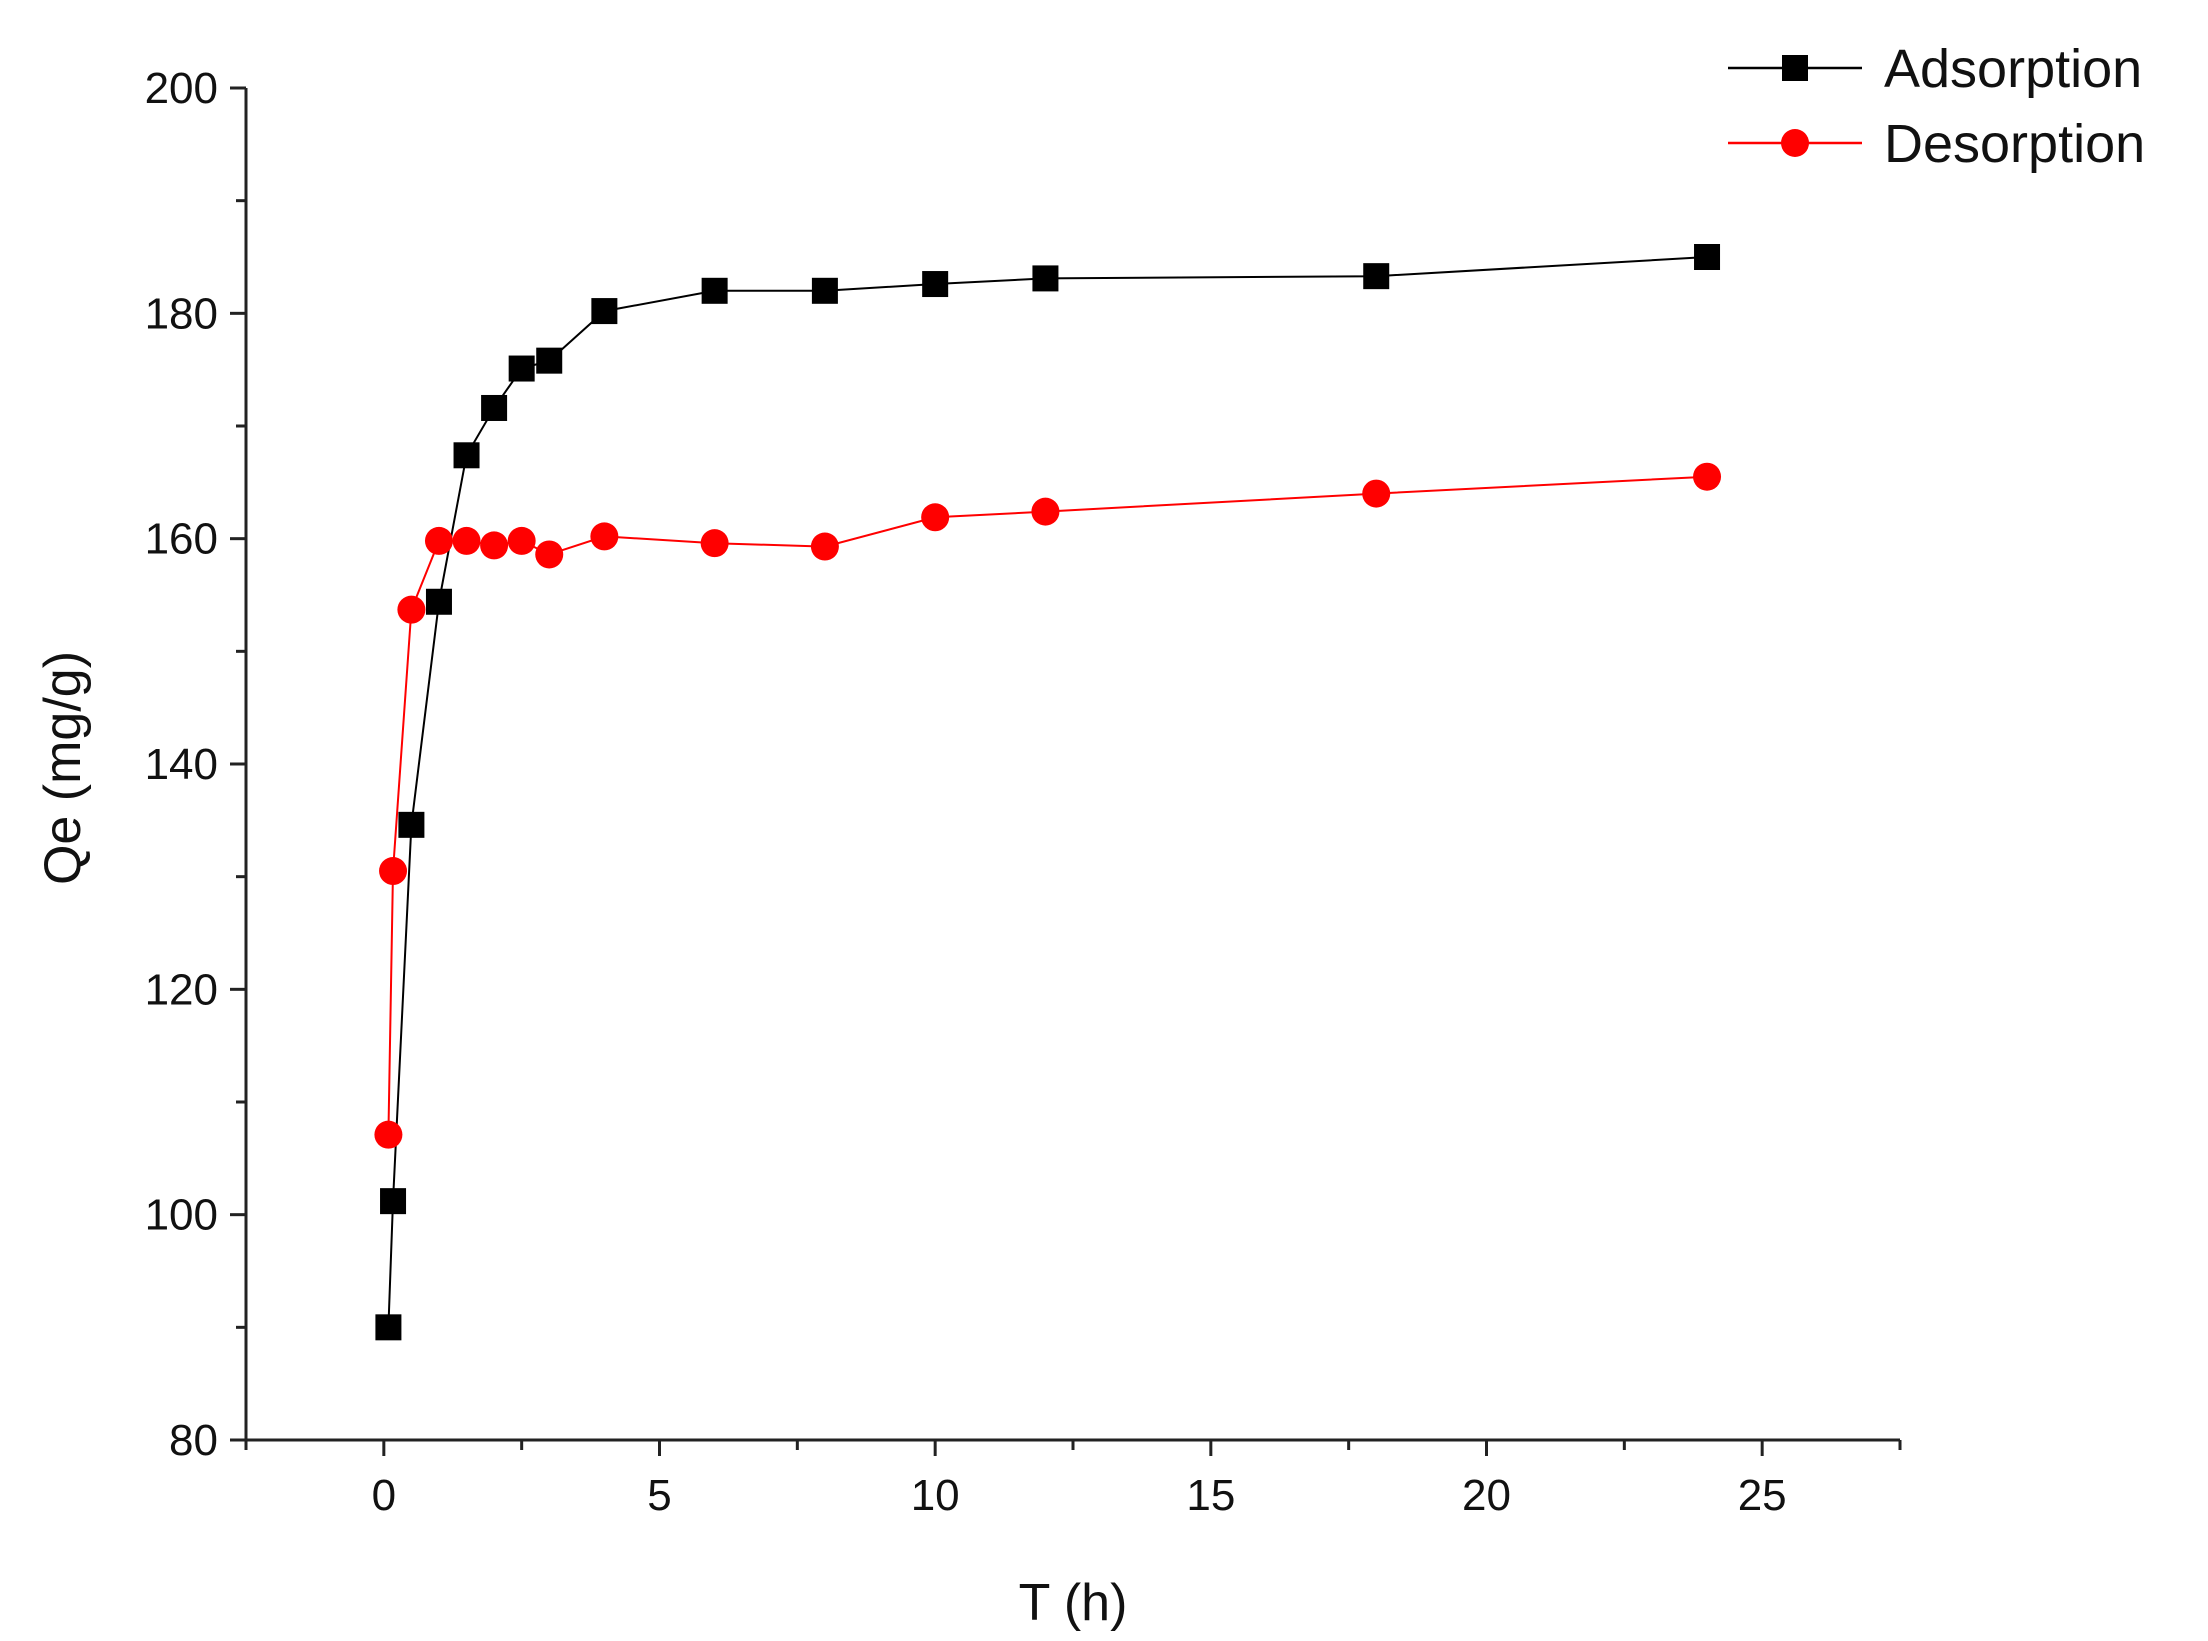 The image size is (2208, 1641). What do you see at coordinates (181, 1215) in the screenshot?
I see `y-tick-label: 100` at bounding box center [181, 1215].